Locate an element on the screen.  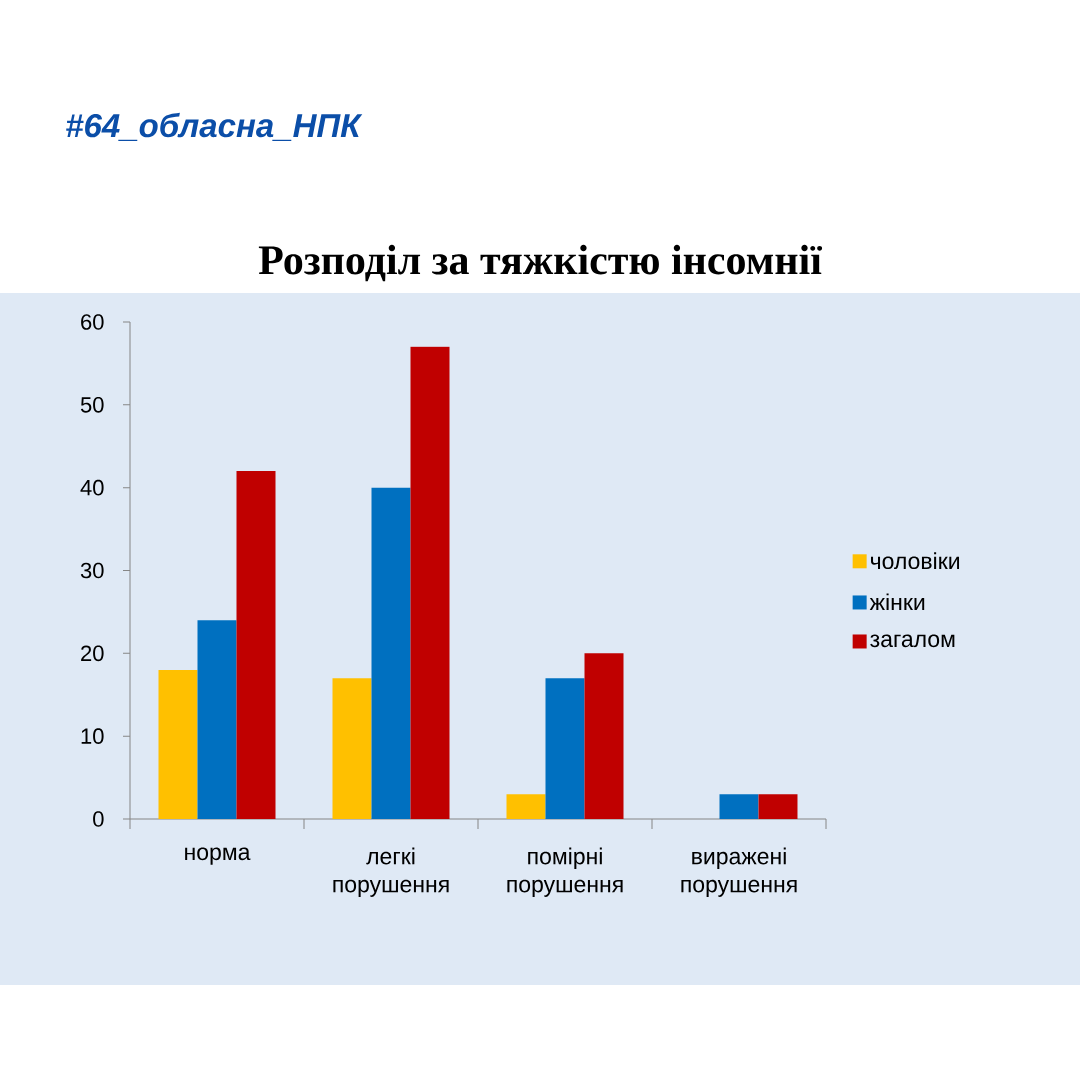
y-tick-label: 50 is located at coordinates (92, 405).